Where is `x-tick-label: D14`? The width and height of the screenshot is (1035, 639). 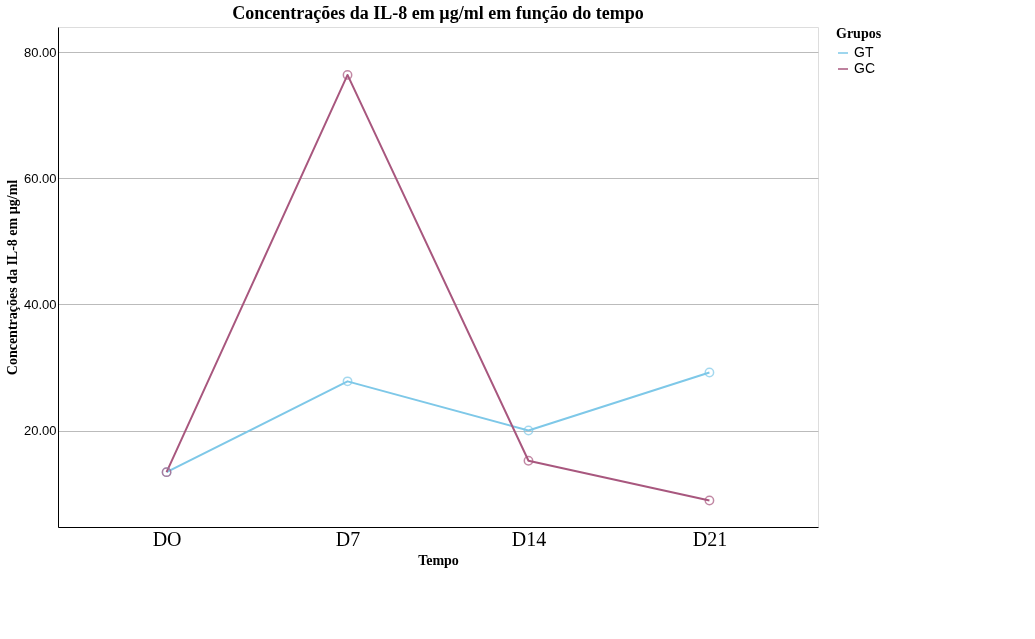
x-tick-label: D14 is located at coordinates (529, 538).